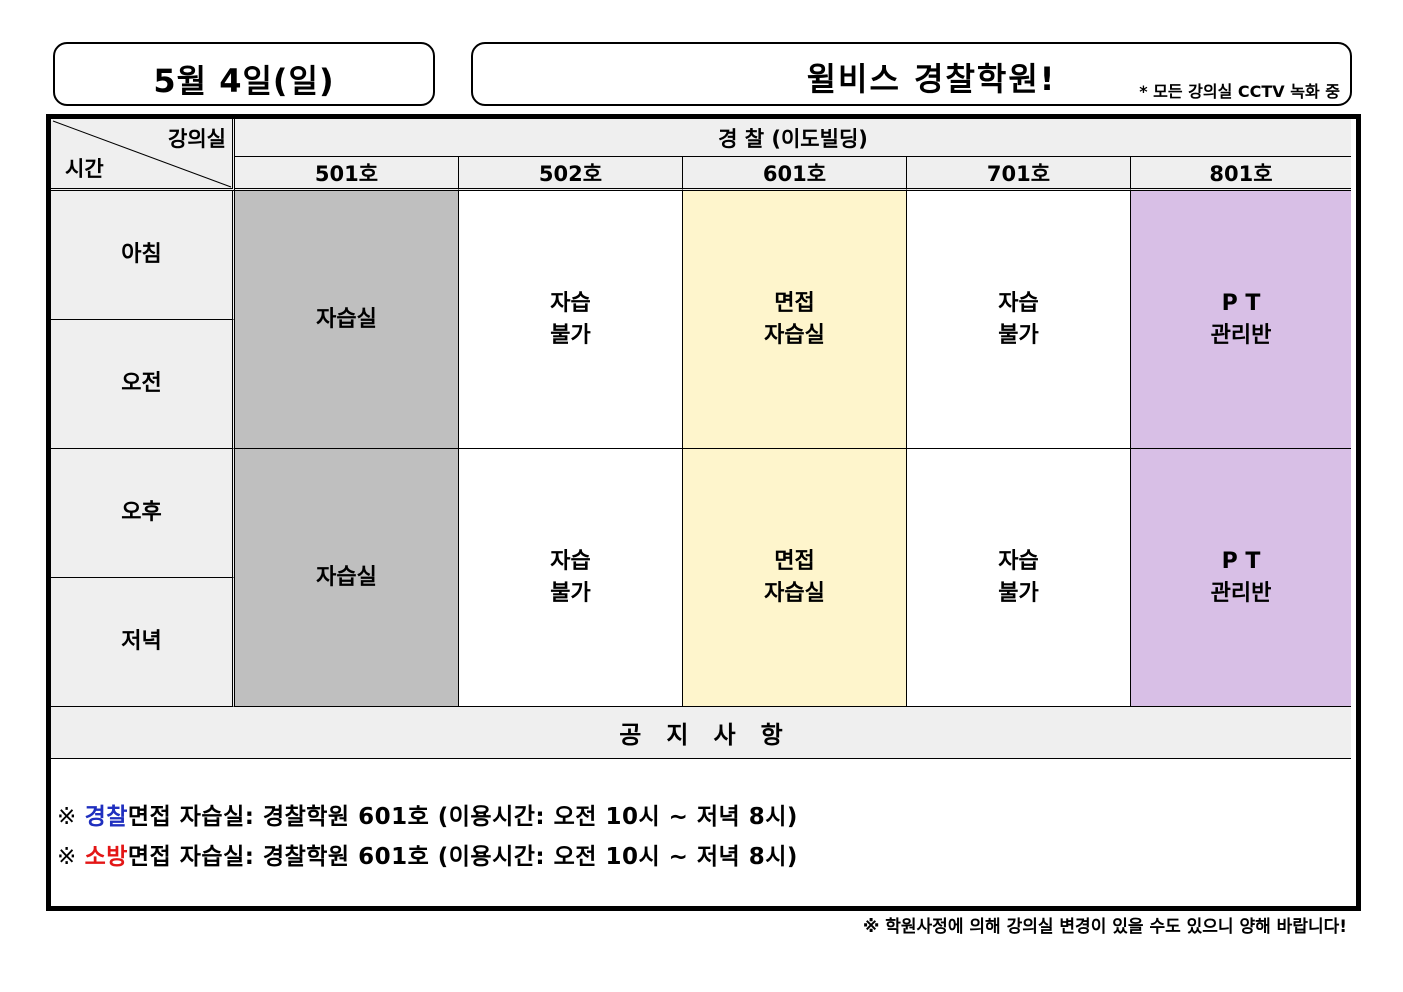  What do you see at coordinates (197, 139) in the screenshot?
I see `corner-room-label: 강의실` at bounding box center [197, 139].